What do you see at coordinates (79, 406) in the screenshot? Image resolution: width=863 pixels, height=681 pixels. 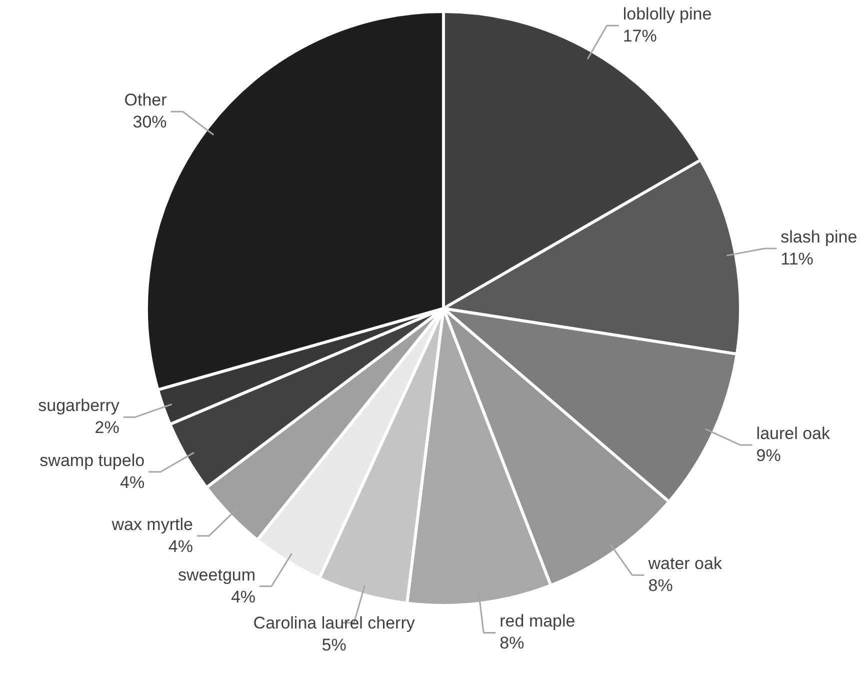 I see `slice-label: sugarberry` at bounding box center [79, 406].